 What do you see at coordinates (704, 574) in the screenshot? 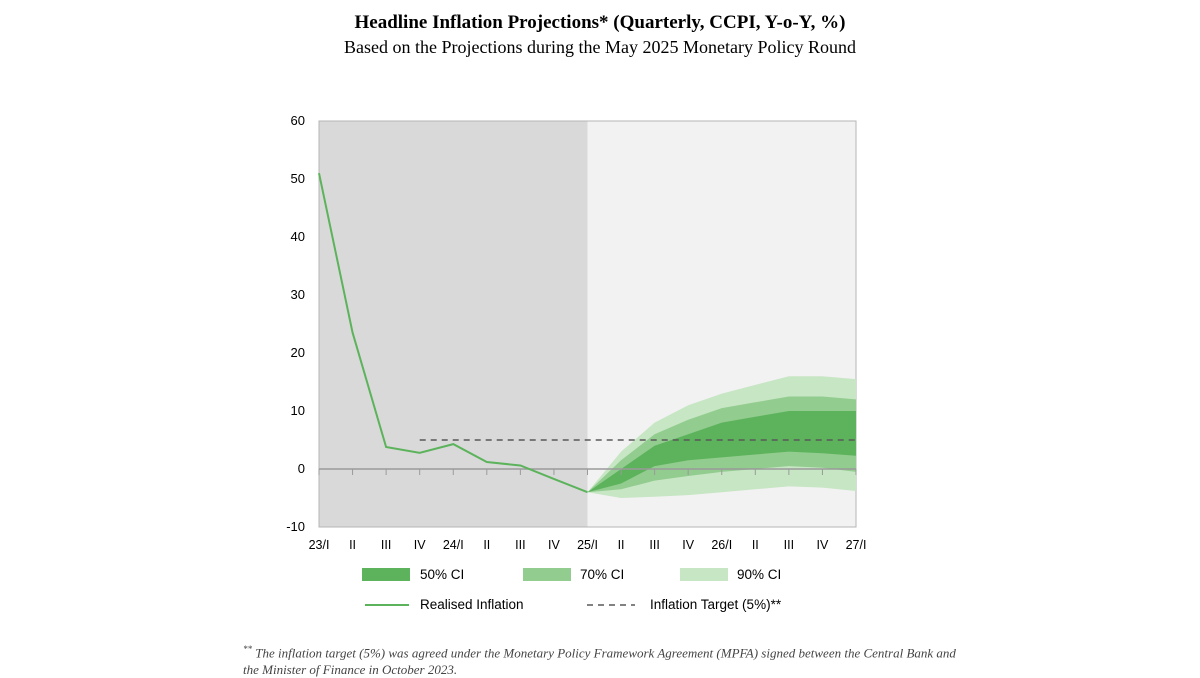
I see `legend-swatch-90-ci` at bounding box center [704, 574].